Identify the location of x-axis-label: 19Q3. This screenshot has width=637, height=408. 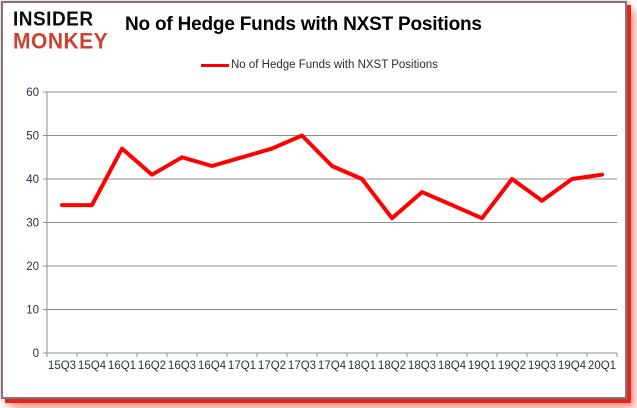
(542, 366).